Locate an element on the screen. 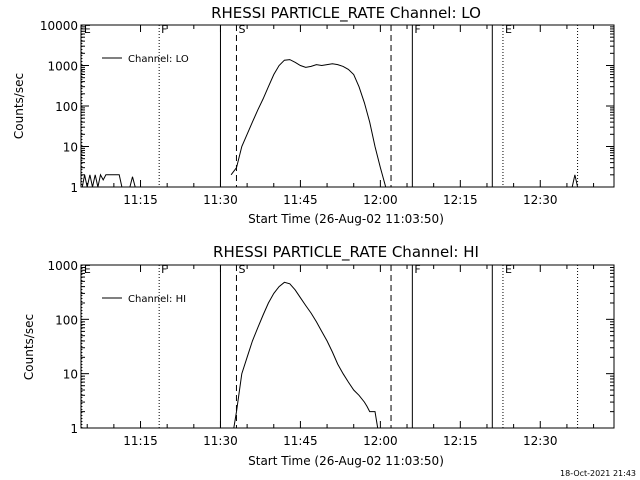 This screenshot has height=480, width=640. panel-hi-ylabel: Counts/sec is located at coordinates (29, 347).